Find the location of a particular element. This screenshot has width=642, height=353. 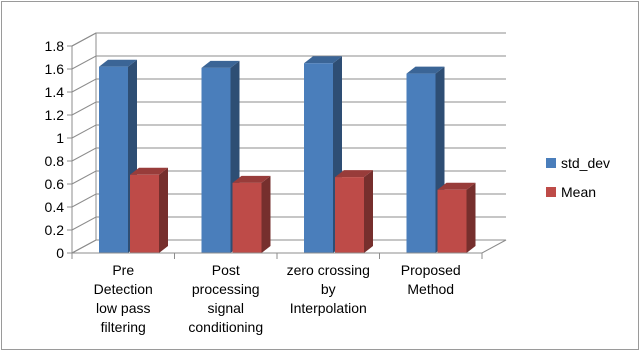

x-category-label: Pre Detection low pass filtering is located at coordinates (123, 298).